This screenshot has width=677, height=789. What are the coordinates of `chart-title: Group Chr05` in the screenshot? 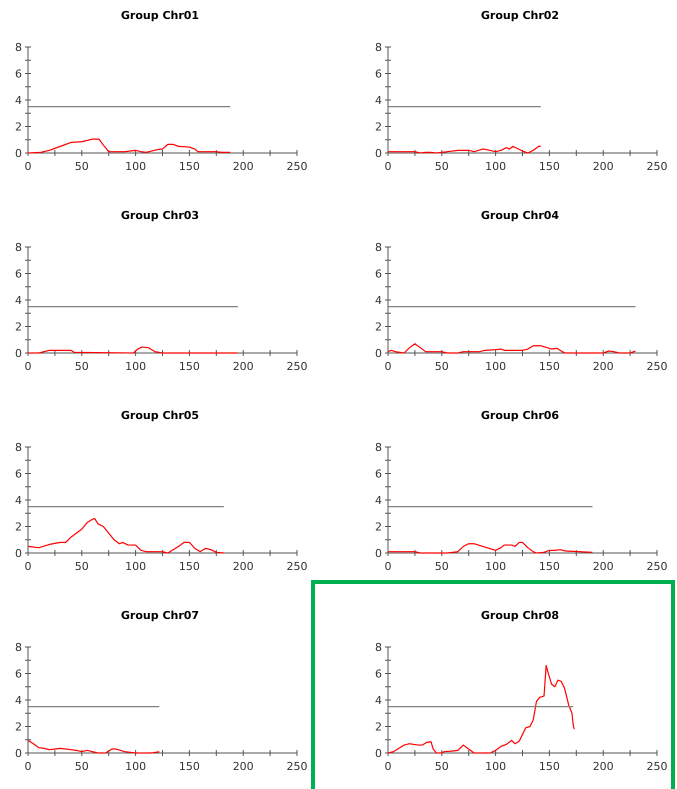 It's located at (160, 415).